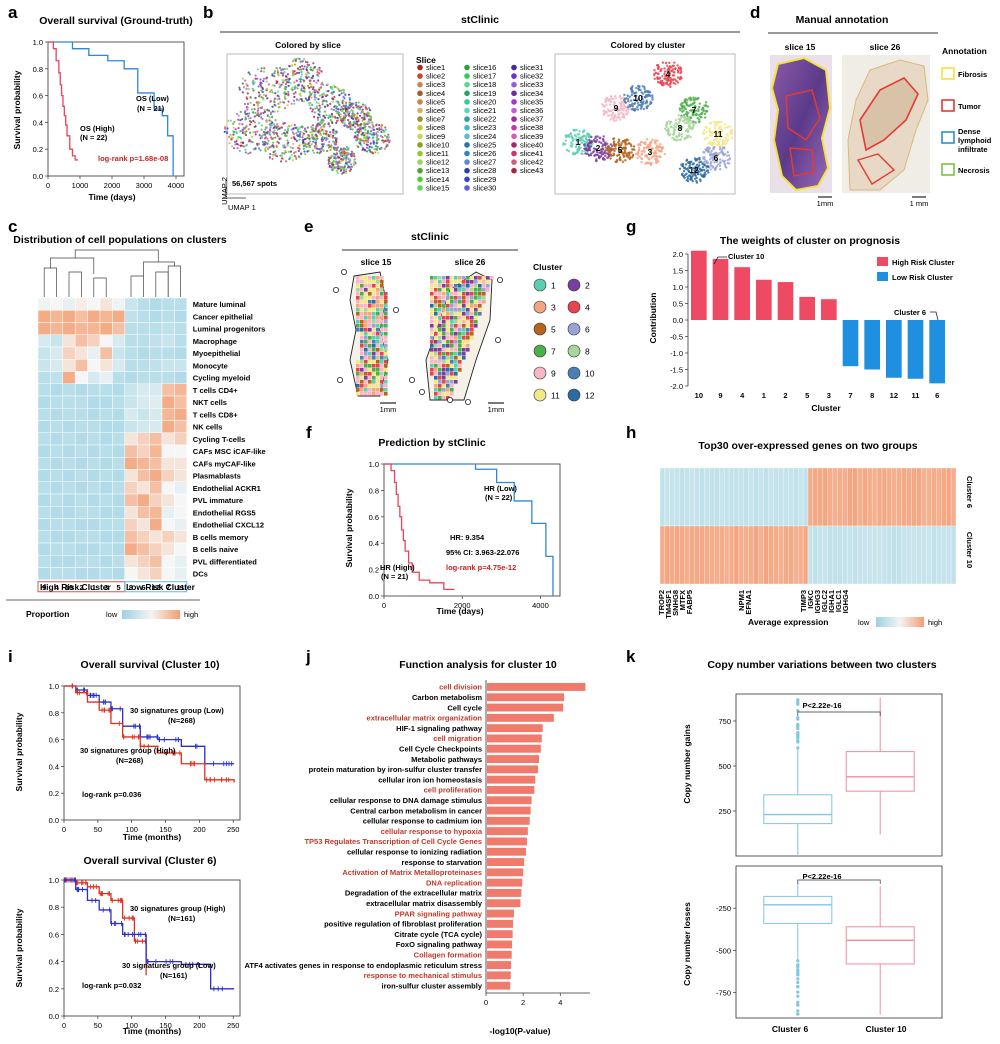  What do you see at coordinates (802, 162) in the screenshot?
I see `tumor-outline-15b` at bounding box center [802, 162].